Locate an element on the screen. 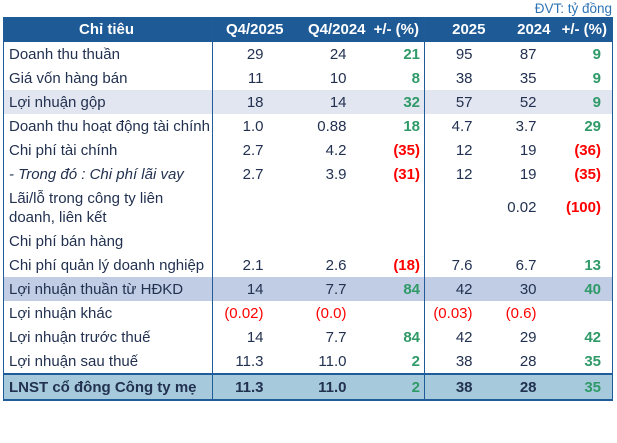 The width and height of the screenshot is (617, 443). cell-value: 52 is located at coordinates (523, 102).